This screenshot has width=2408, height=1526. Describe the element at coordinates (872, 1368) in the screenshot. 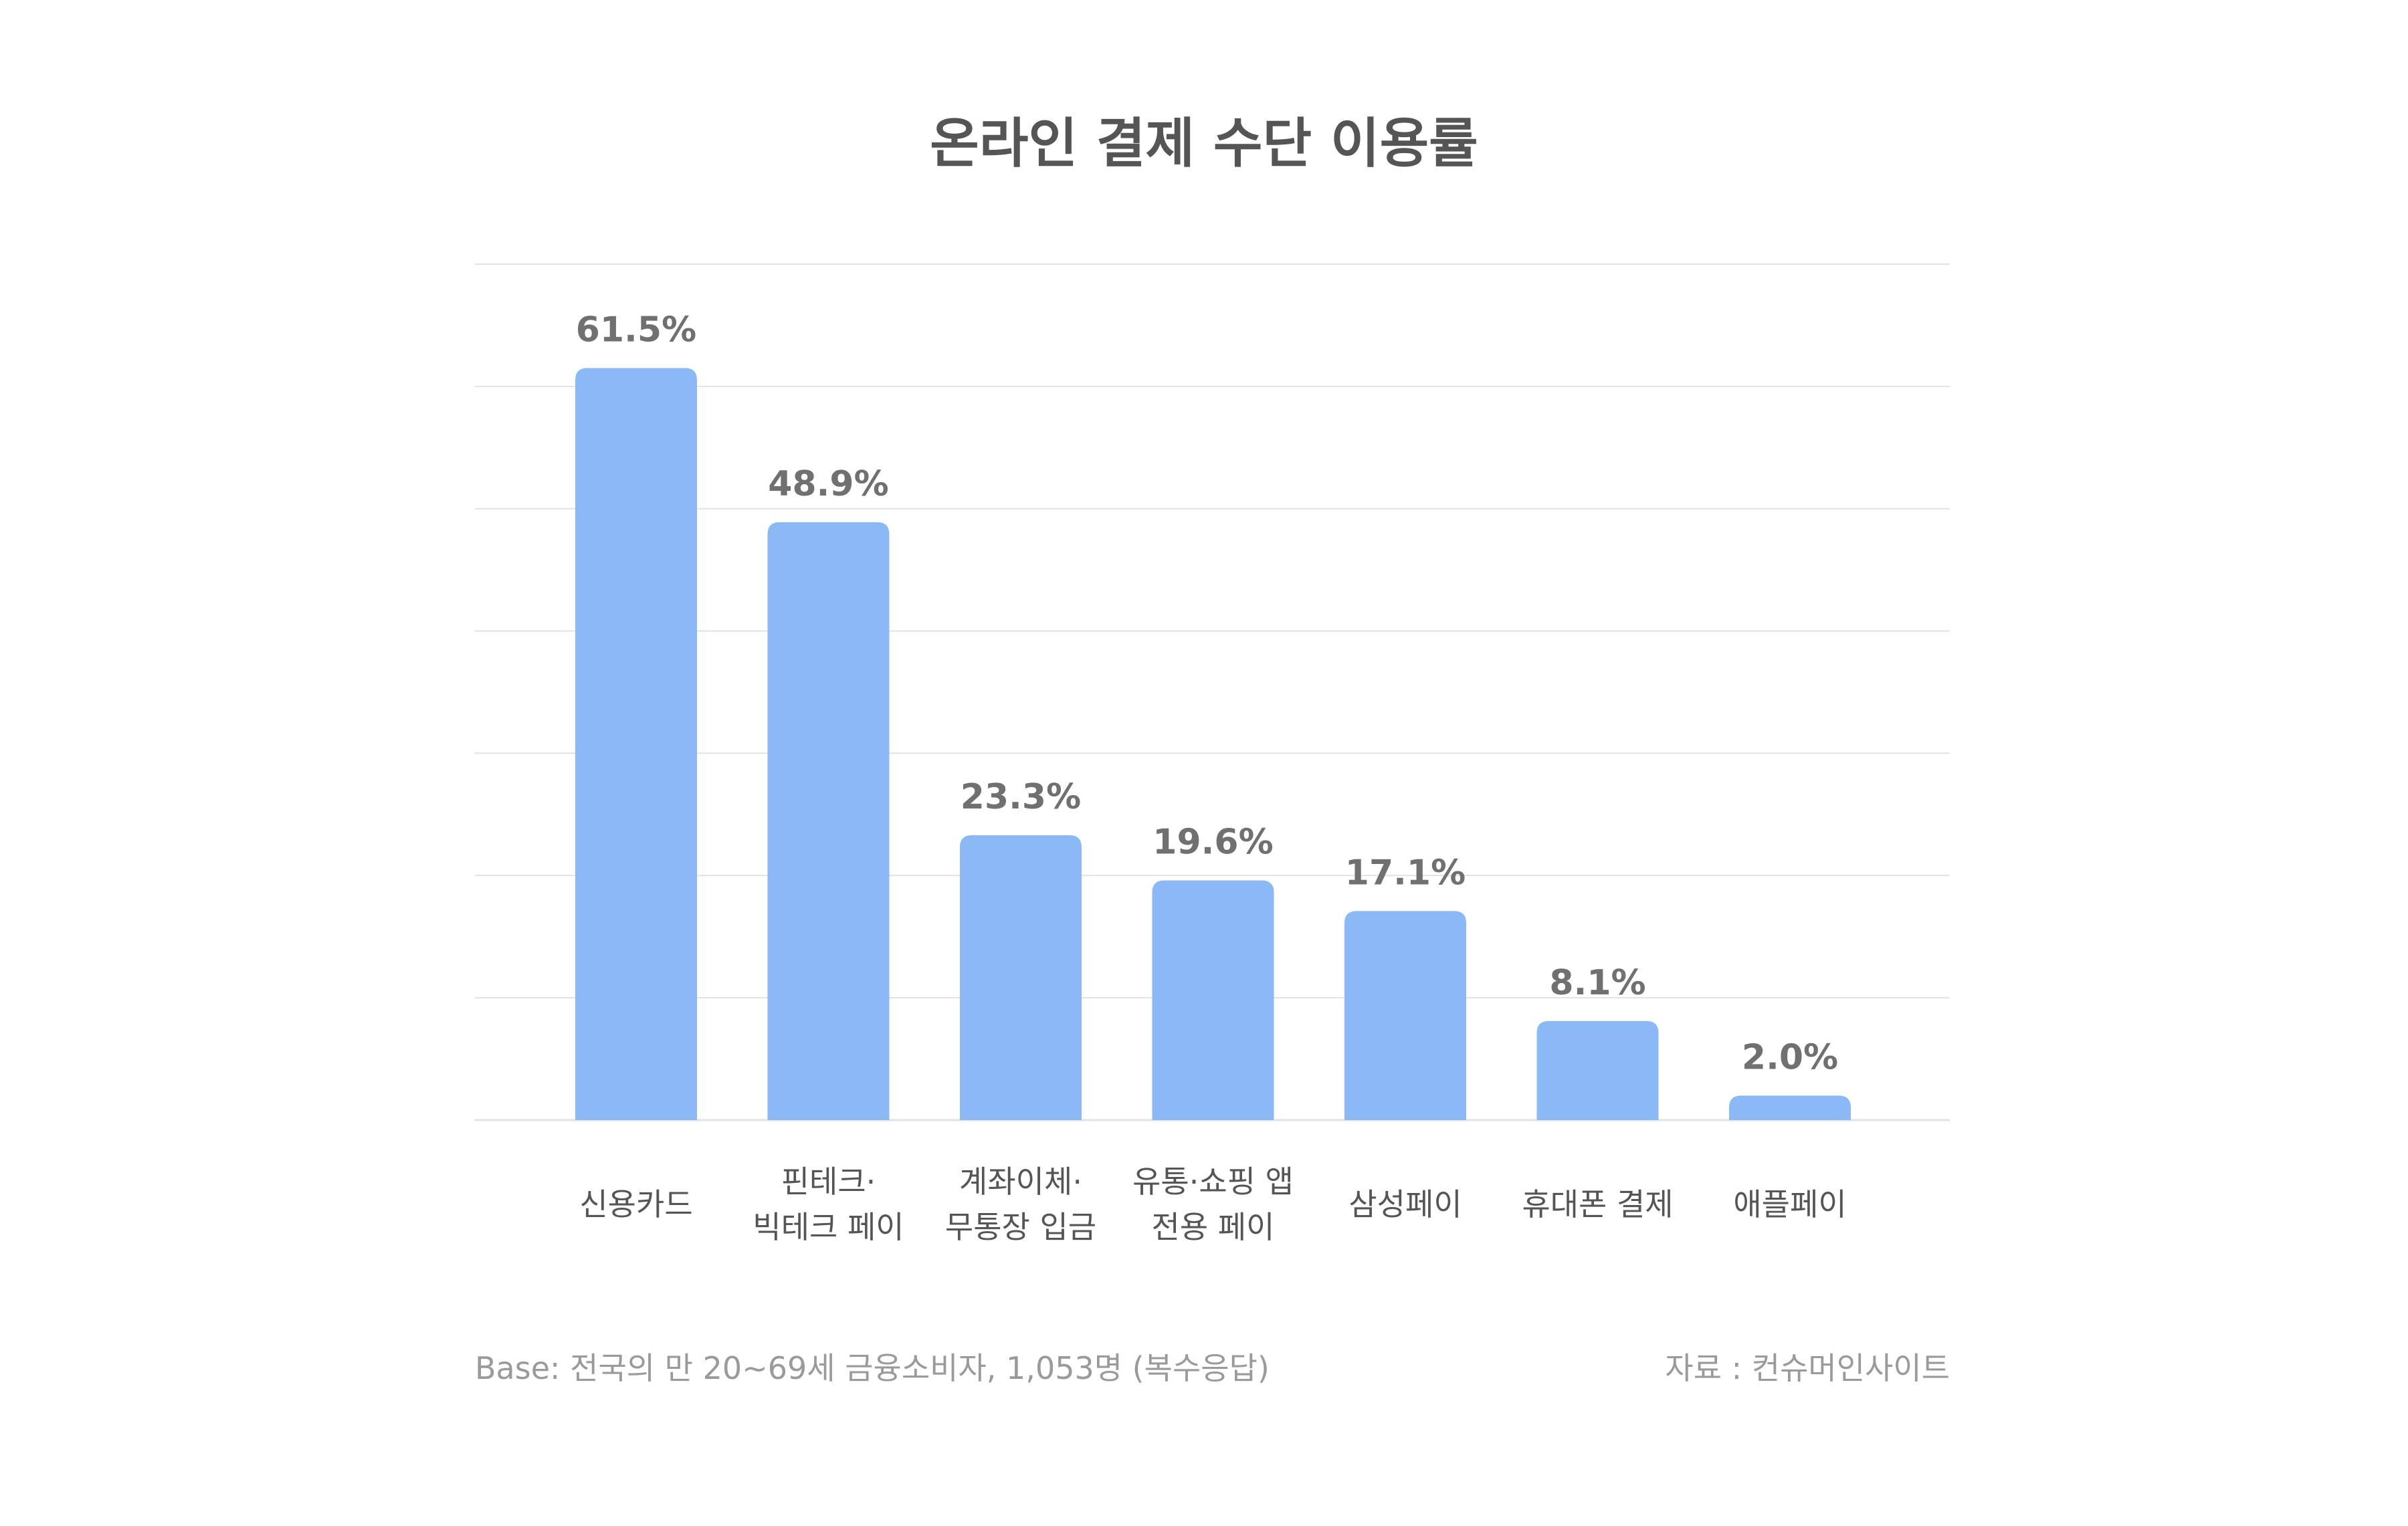

I see `base-note: Base: 전국의 만 20~69세 금융소비자, 1,053명 (복수응답)` at that location.